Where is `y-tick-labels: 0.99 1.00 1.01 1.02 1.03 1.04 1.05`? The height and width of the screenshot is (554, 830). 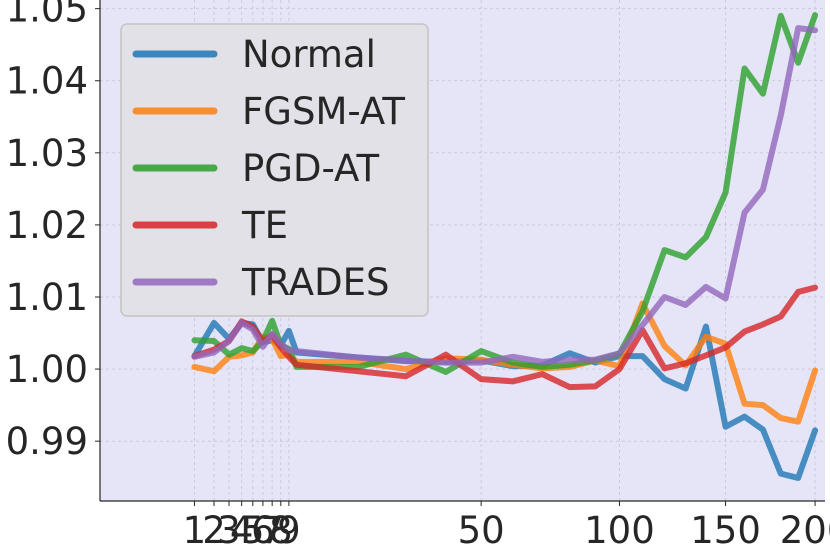
y-tick-labels: 0.99 1.00 1.01 1.02 1.03 1.04 1.05 is located at coordinates (53, 231).